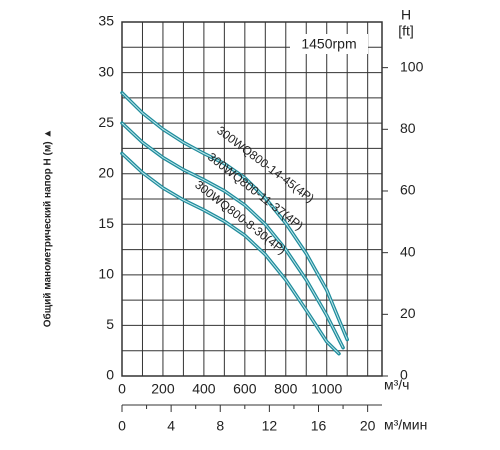  I want to click on annotation-bg, so click(329, 44).